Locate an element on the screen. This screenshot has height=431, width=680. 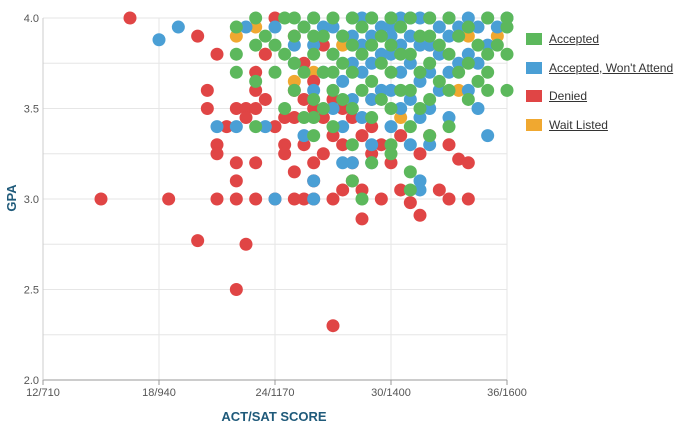
x-tick-label: 24/1170 is located at coordinates (275, 393).